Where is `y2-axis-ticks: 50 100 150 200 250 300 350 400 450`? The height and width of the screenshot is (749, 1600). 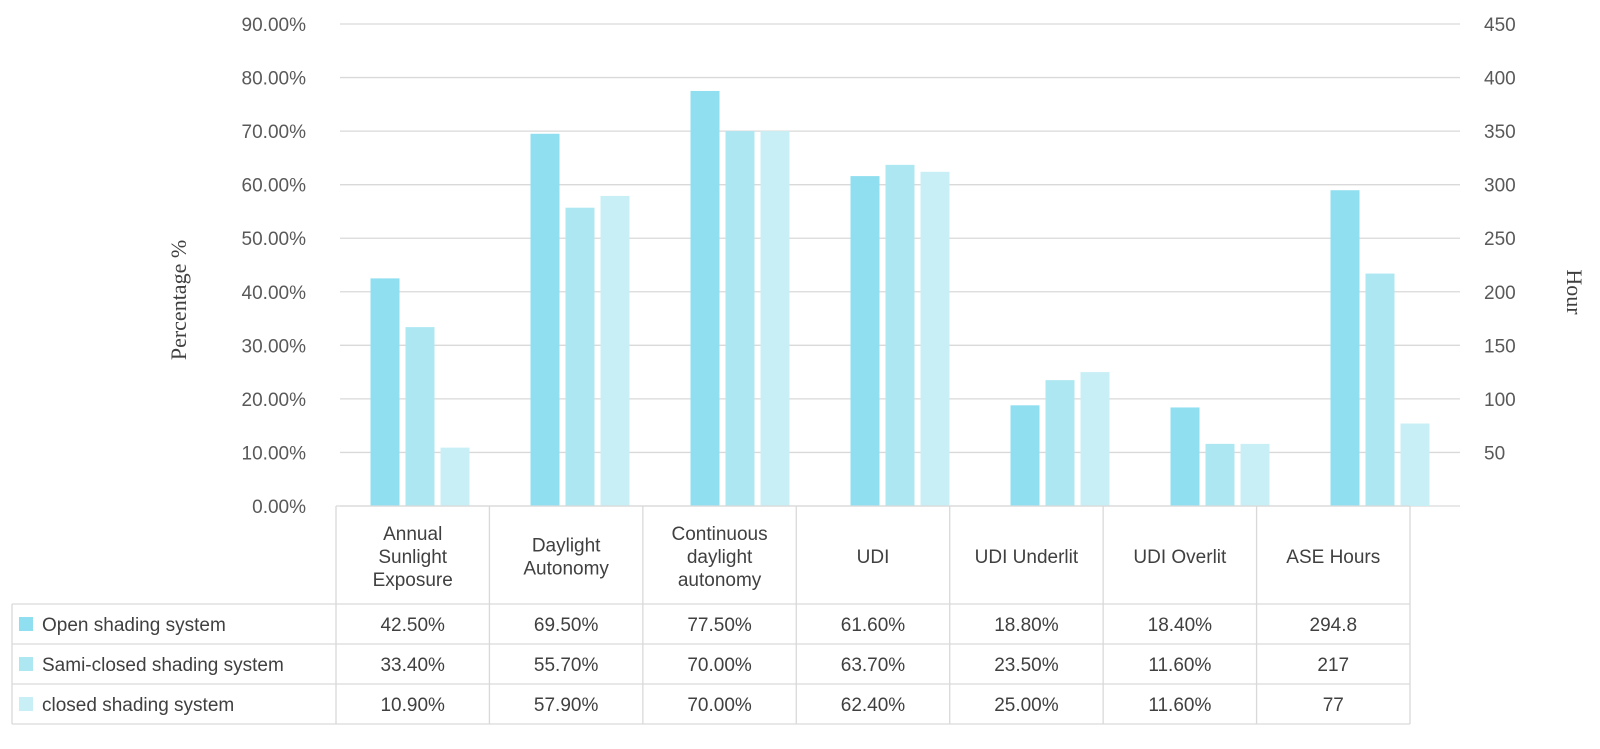
y2-axis-ticks: 50 100 150 200 250 300 350 400 450 is located at coordinates (1500, 239).